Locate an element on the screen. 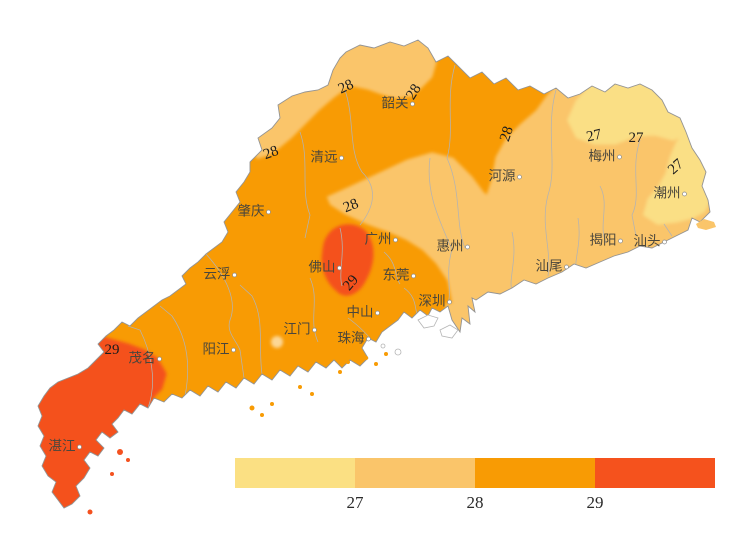 Image resolution: width=750 pixels, height=545 pixels. city-label: 汕尾 is located at coordinates (549, 266).